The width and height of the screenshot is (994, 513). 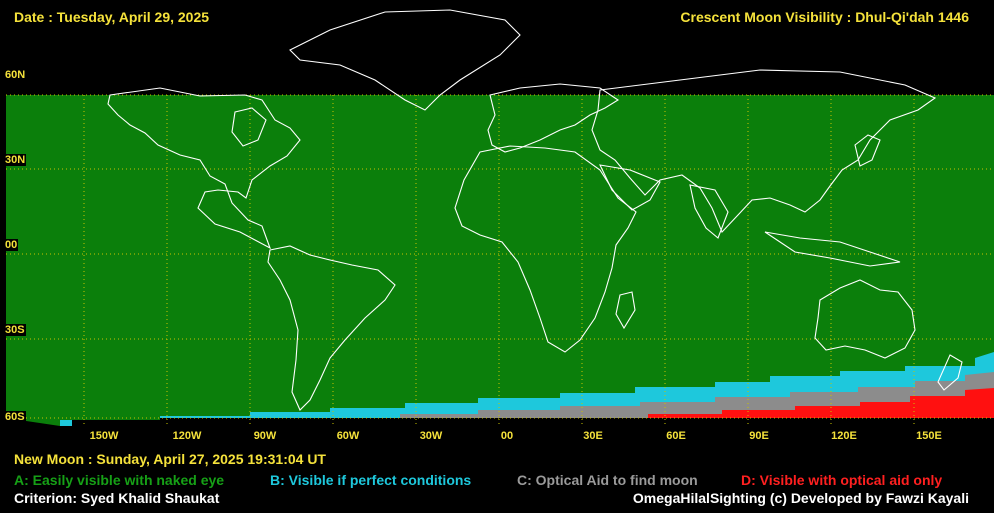 I want to click on lon-label-60e: 60E, so click(x=676, y=436).